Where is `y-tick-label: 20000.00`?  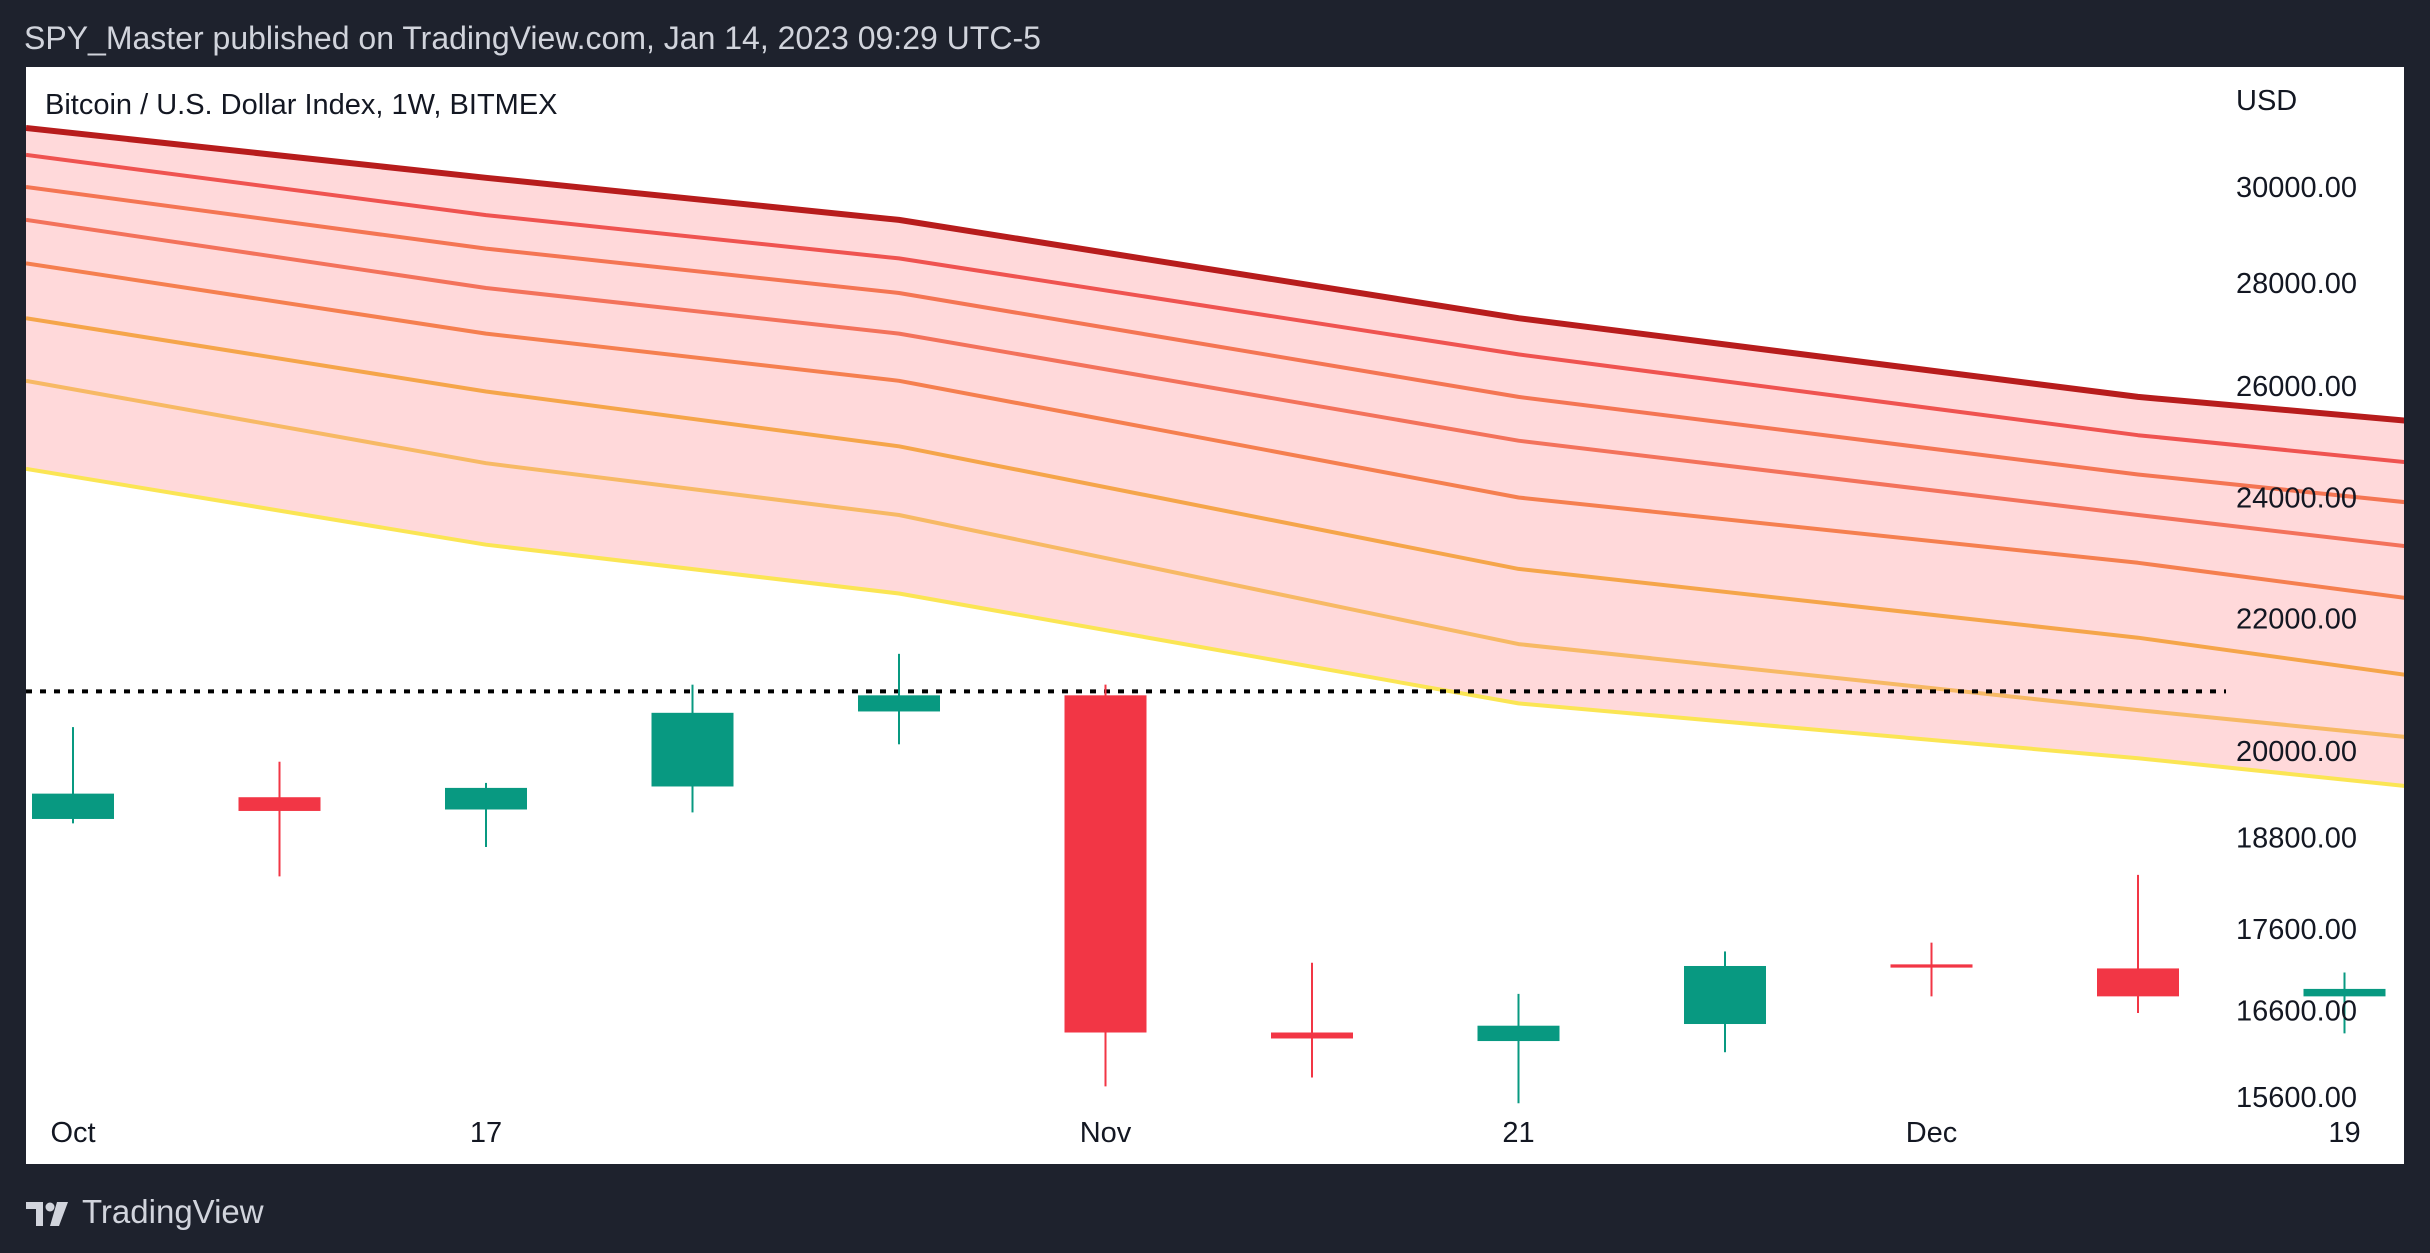
y-tick-label: 20000.00 is located at coordinates (2296, 752).